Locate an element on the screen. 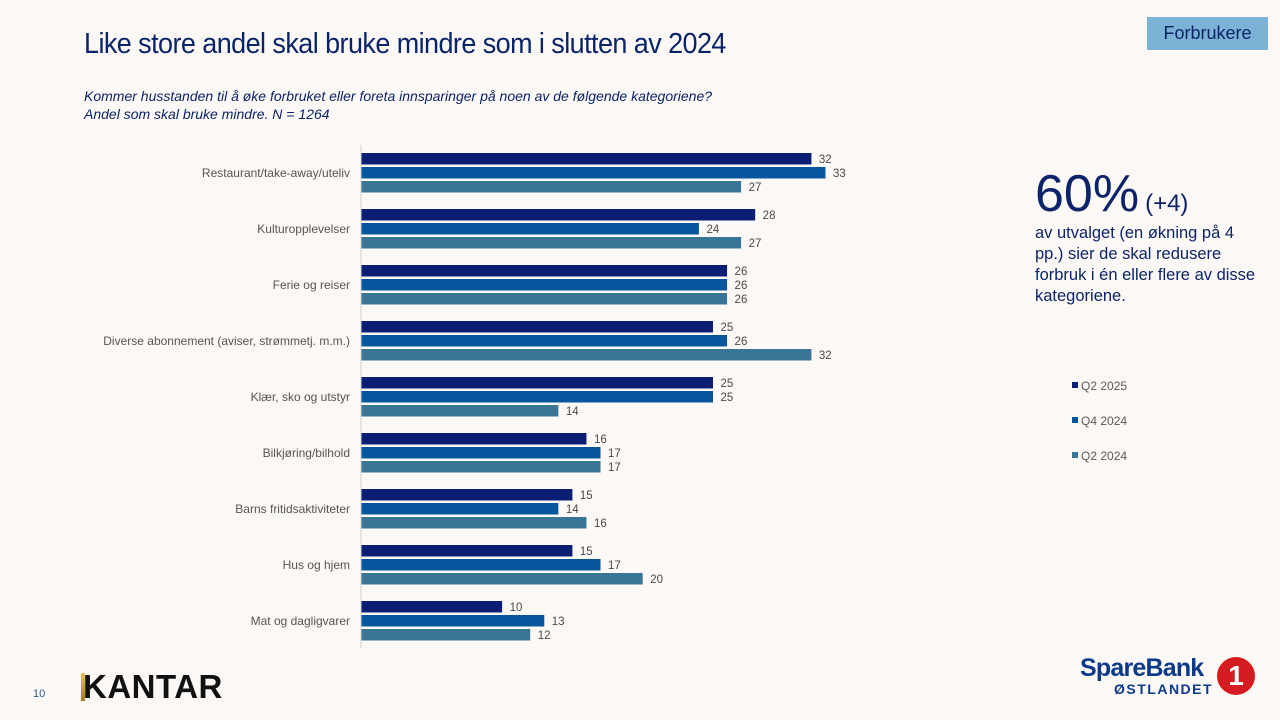  value-label-kulturopplevelser-q4-2024: 24 is located at coordinates (712, 230).